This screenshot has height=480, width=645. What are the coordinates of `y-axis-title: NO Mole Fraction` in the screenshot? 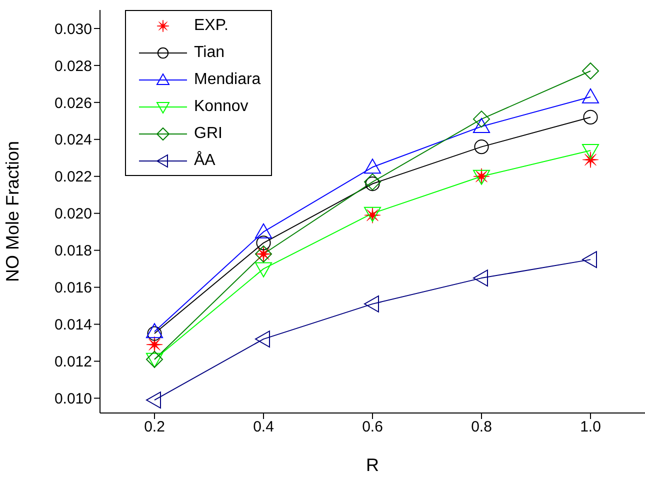 It's located at (12, 211).